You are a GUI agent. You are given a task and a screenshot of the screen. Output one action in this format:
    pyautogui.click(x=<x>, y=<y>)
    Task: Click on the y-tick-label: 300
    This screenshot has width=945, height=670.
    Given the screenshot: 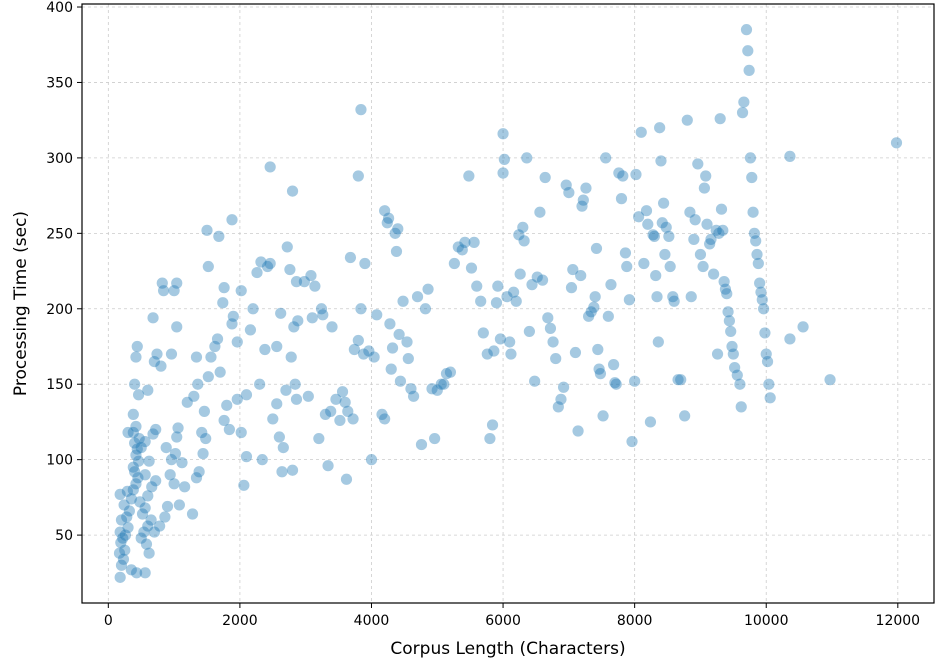 What is the action you would take?
    pyautogui.click(x=59, y=159)
    